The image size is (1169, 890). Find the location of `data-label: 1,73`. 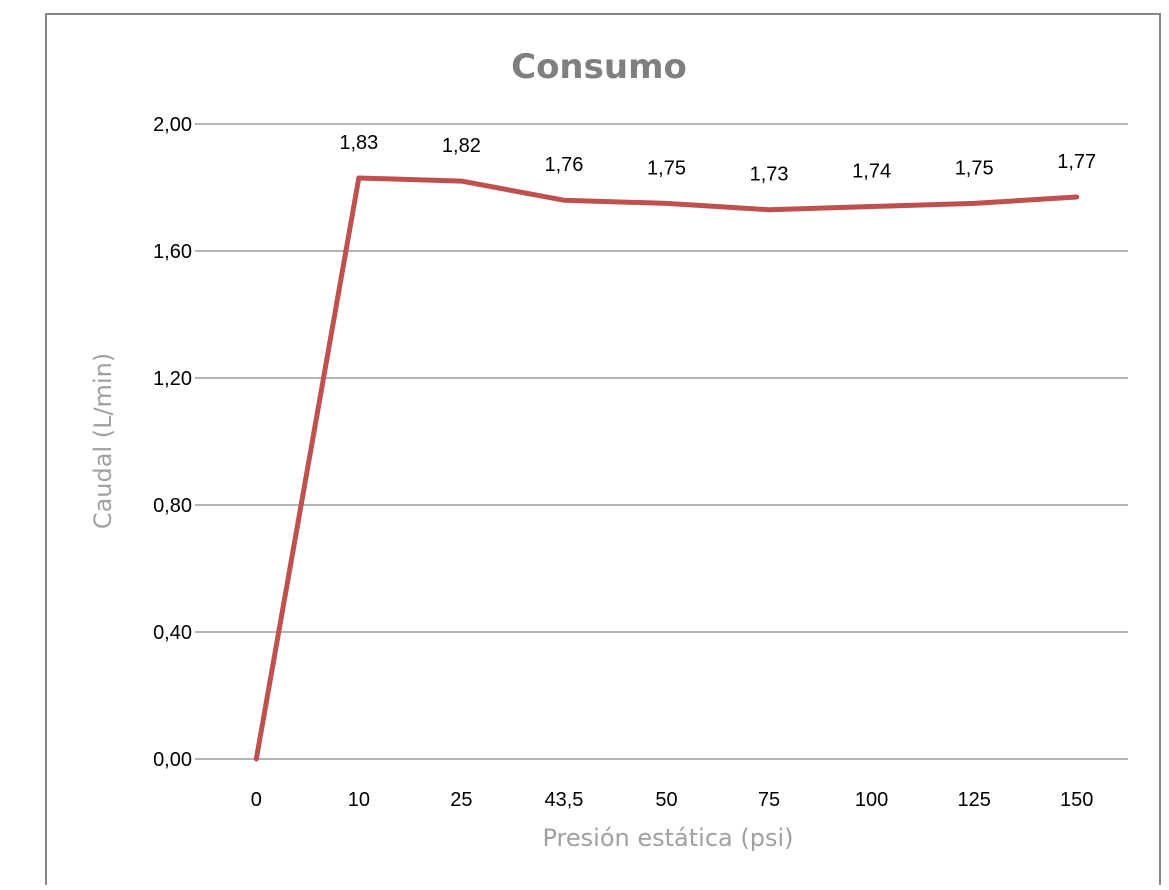

data-label: 1,73 is located at coordinates (769, 175).